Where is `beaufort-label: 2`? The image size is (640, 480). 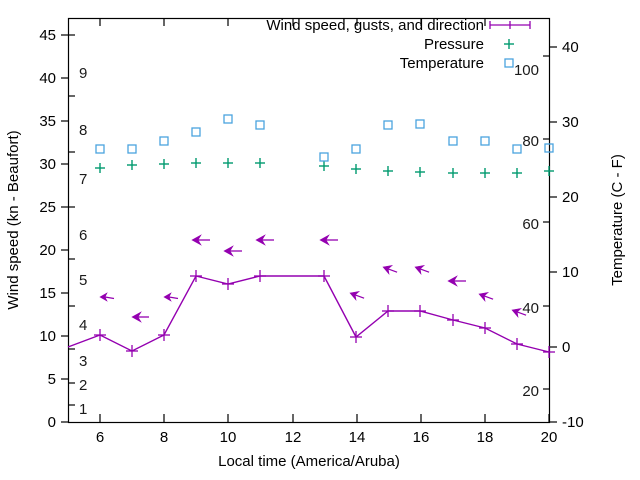 beaufort-label: 2 is located at coordinates (83, 385).